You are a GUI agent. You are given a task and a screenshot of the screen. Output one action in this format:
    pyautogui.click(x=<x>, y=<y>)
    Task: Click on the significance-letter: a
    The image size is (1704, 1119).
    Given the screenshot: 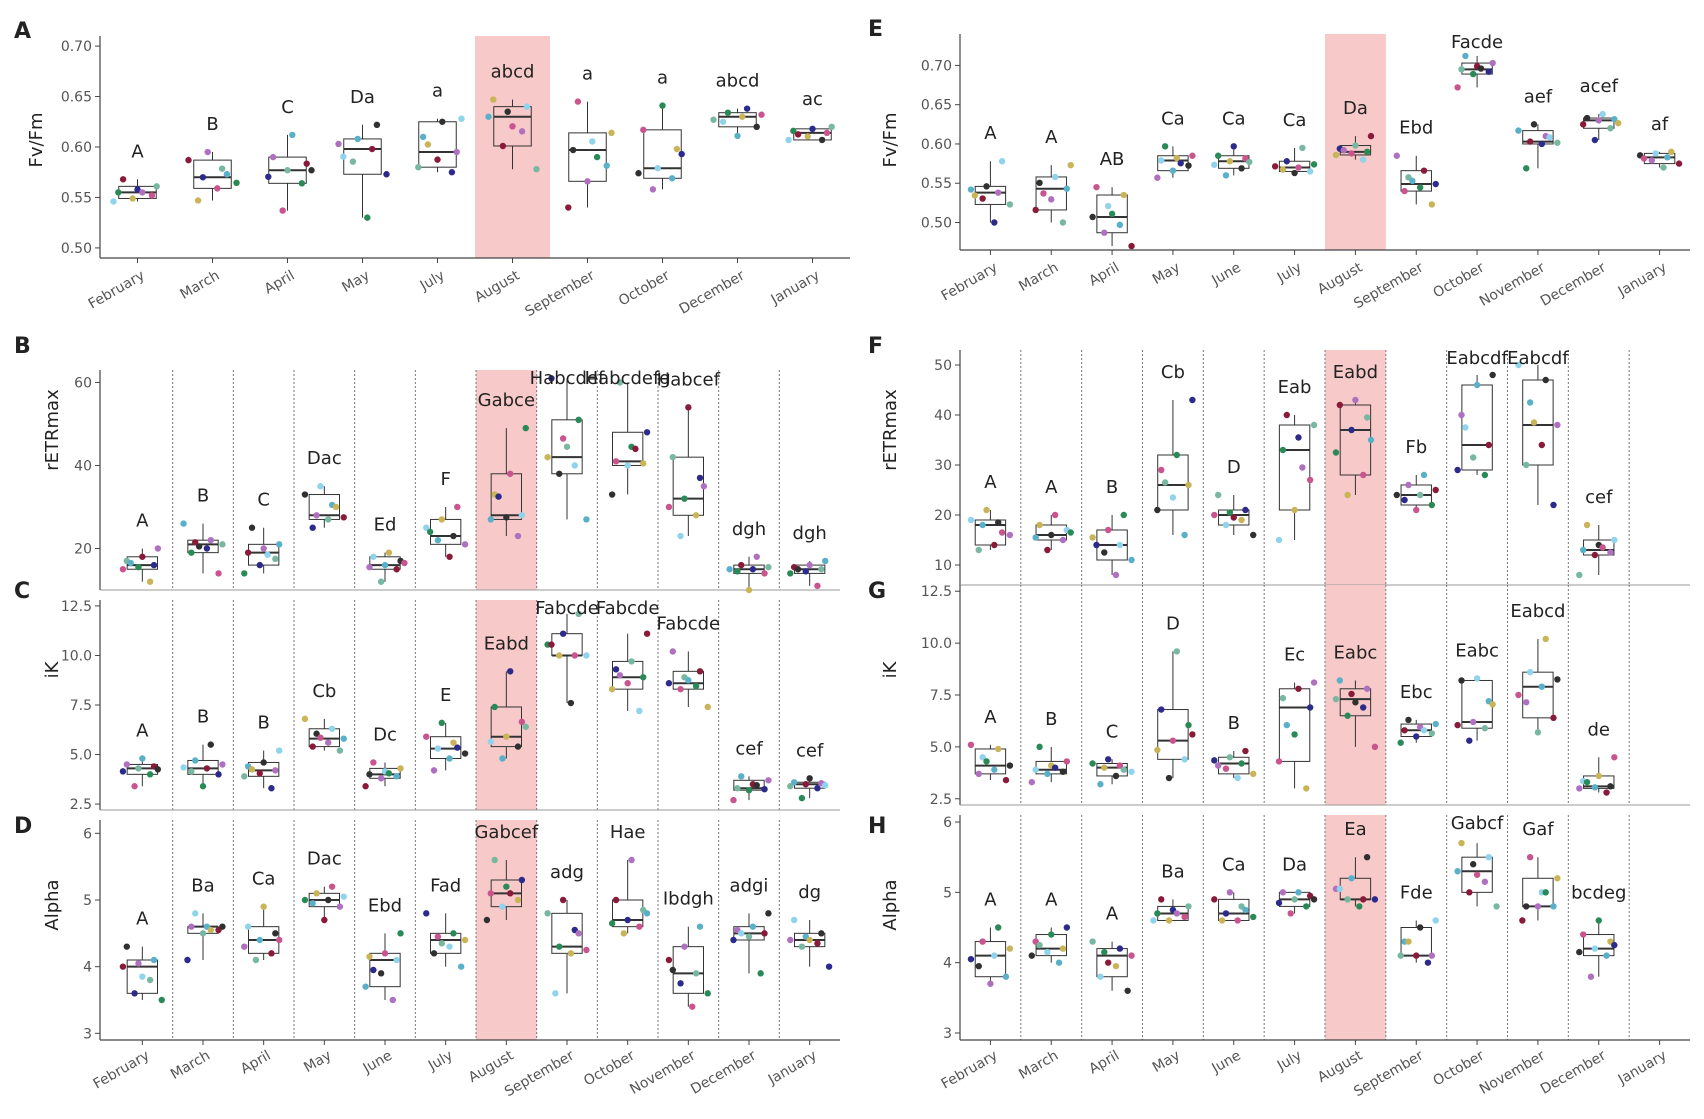 What is the action you would take?
    pyautogui.click(x=437, y=91)
    